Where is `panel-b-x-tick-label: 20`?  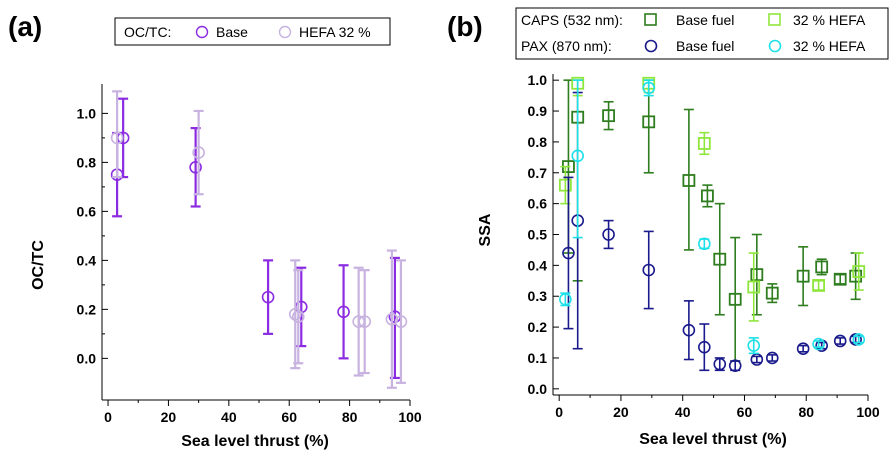
panel-b-x-tick-label: 20 is located at coordinates (621, 412).